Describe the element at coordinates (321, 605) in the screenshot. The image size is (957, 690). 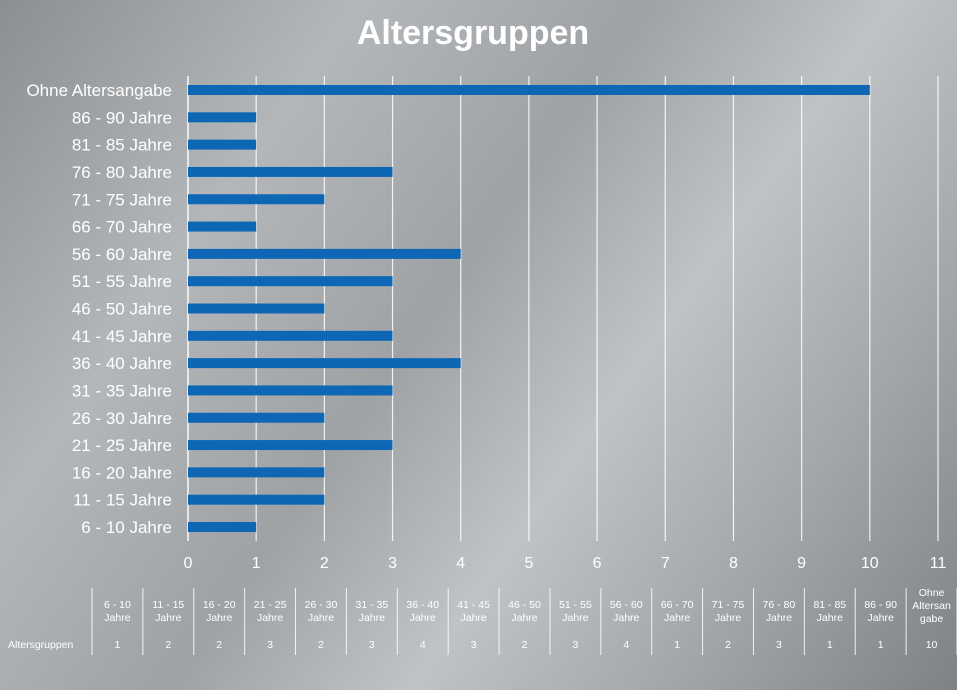
I see `table-header: 26 - 30` at that location.